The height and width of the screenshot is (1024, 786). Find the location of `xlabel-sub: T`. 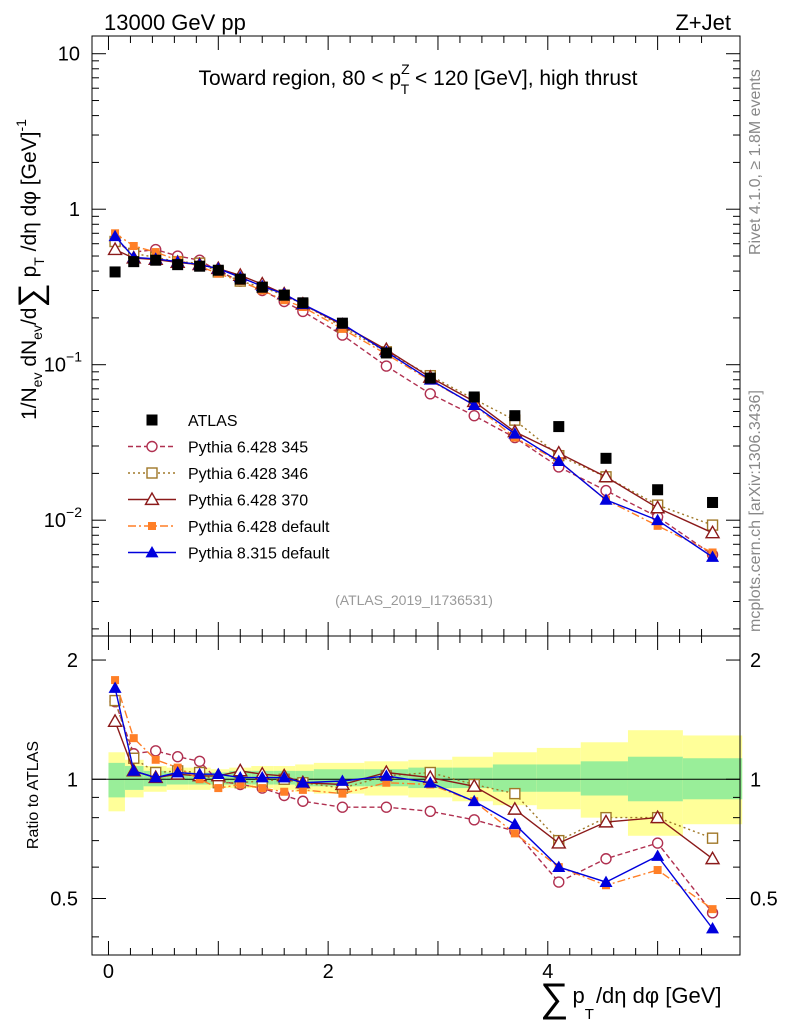

xlabel-sub: T is located at coordinates (589, 1014).